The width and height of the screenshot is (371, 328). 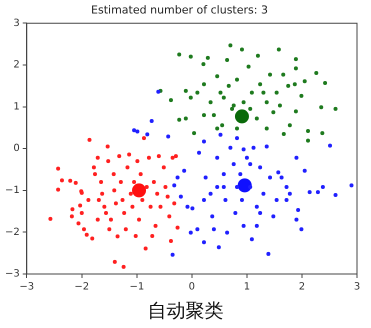 I want to click on x-tick-label: 2, so click(x=302, y=287).